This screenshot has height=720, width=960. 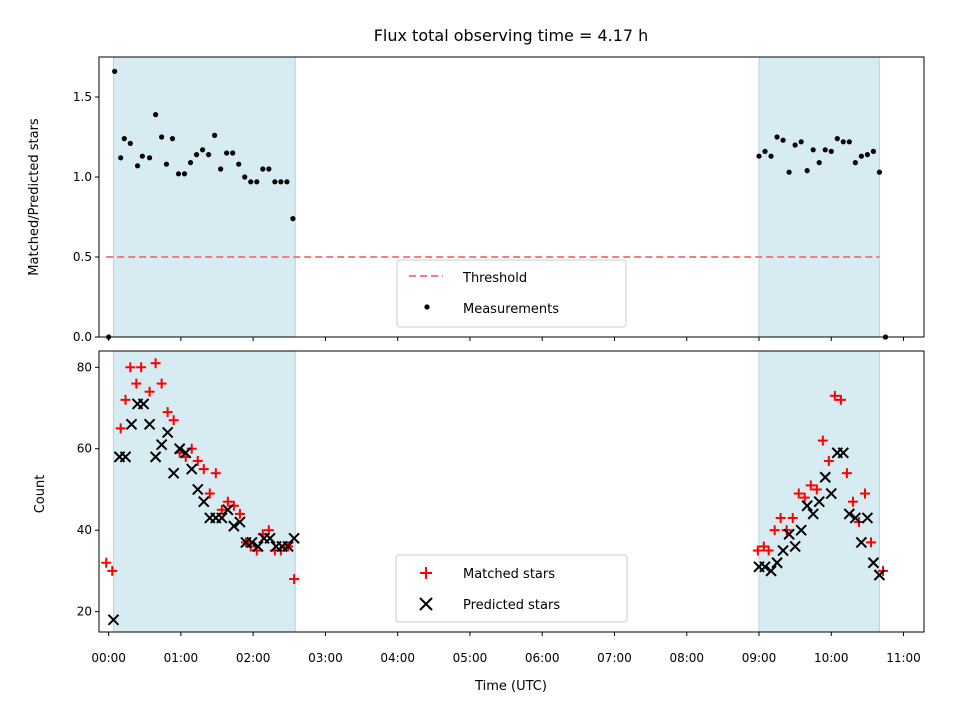 What do you see at coordinates (181, 658) in the screenshot?
I see `x-tick-label: 01:00` at bounding box center [181, 658].